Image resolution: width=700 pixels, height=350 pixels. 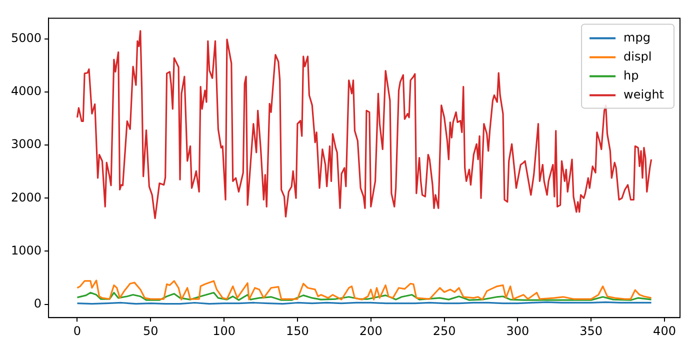 I want to click on y-tick-label: 4000, so click(x=26, y=91).